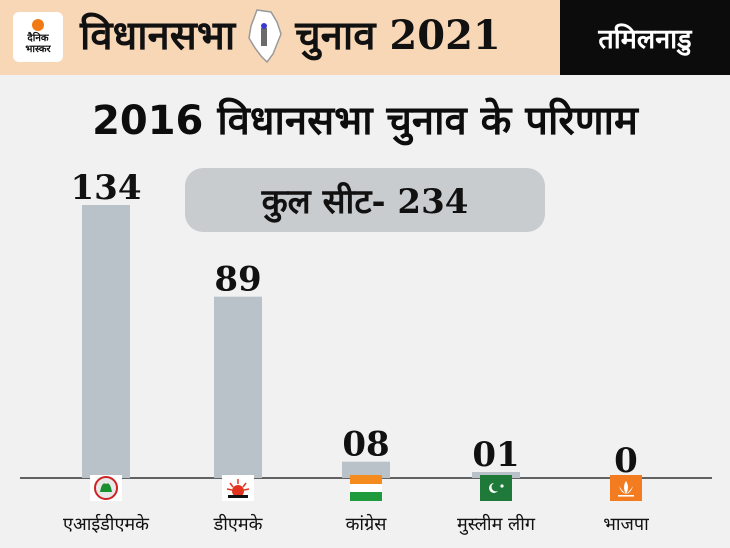  I want to click on dainik-bhaskar-logo: दैनिक भास्कर, so click(38, 37).